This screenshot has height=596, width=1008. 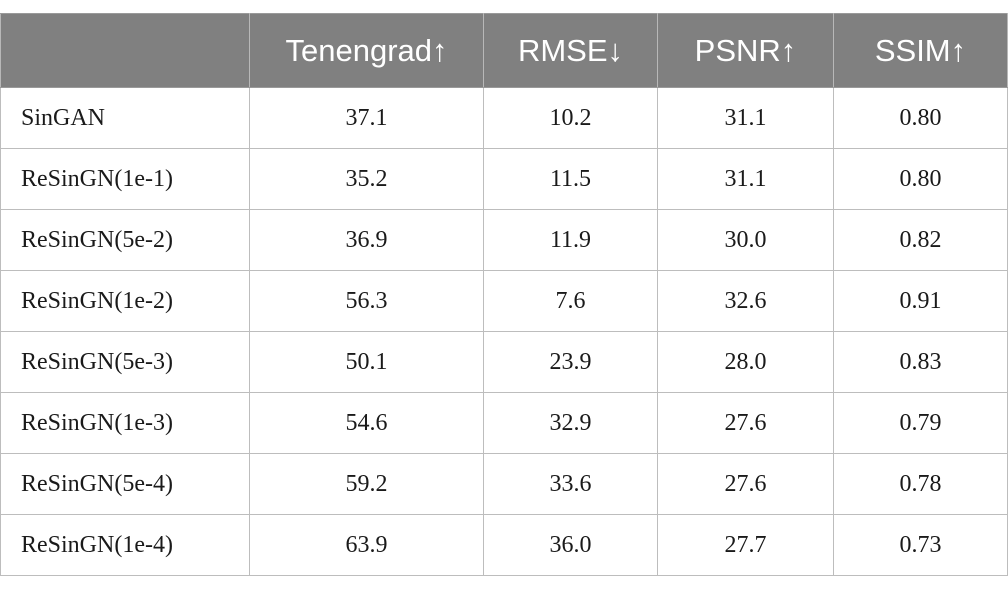 I want to click on cell-rmse: 11.9, so click(x=570, y=240).